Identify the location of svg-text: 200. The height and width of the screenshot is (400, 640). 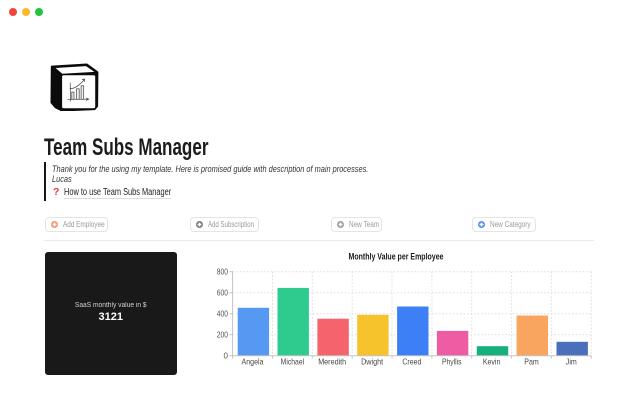
(223, 334).